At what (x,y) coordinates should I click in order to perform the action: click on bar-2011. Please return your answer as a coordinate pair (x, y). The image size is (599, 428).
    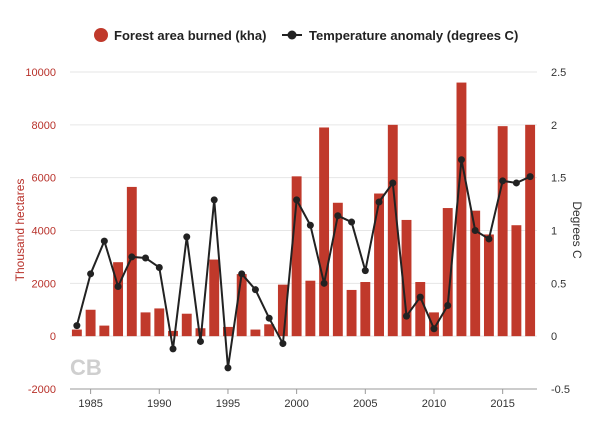
    Looking at the image, I should click on (447, 272).